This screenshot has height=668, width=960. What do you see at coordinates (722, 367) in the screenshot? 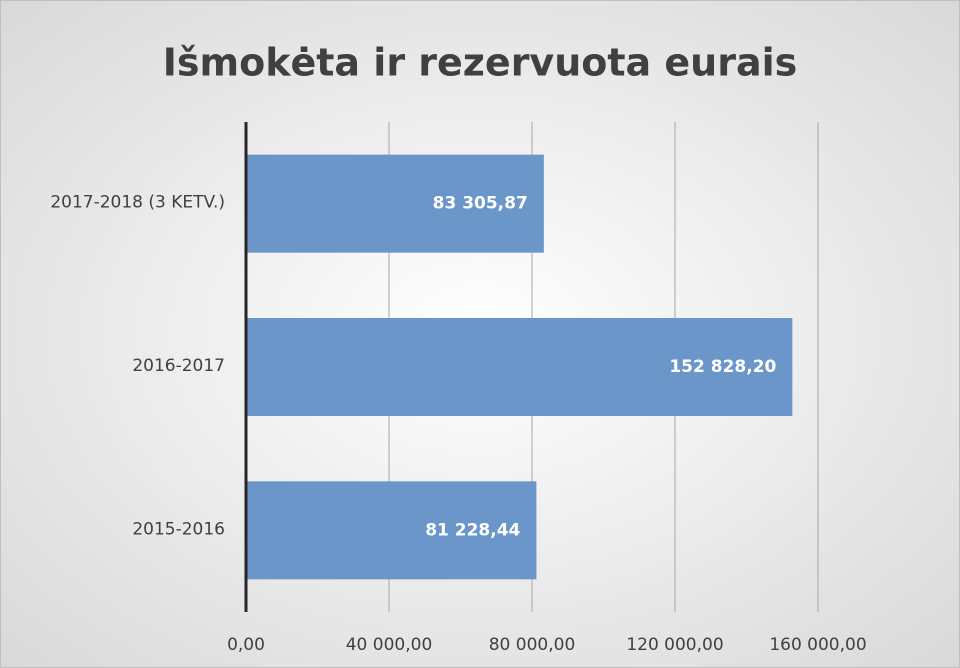
I see `value-label: 152 828,20` at bounding box center [722, 367].